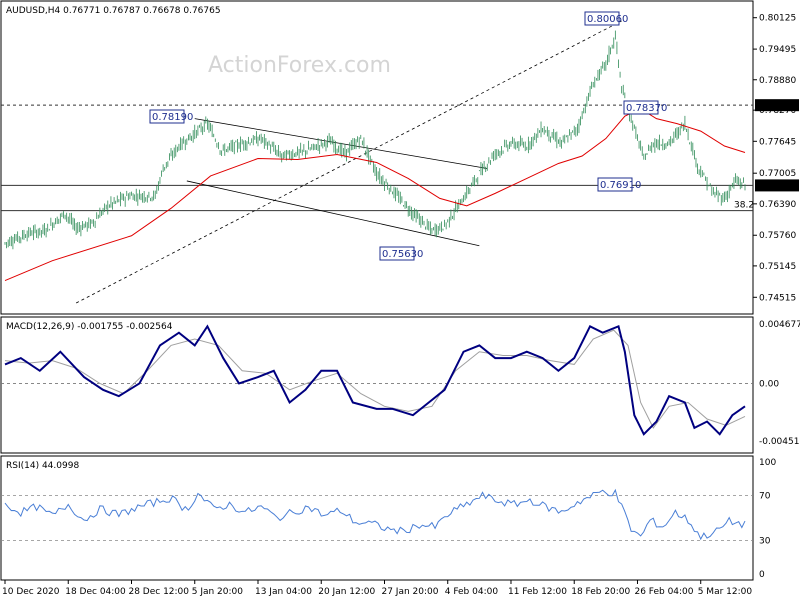  Describe the element at coordinates (341, 143) in the screenshot. I see `channel-upper-line` at that location.